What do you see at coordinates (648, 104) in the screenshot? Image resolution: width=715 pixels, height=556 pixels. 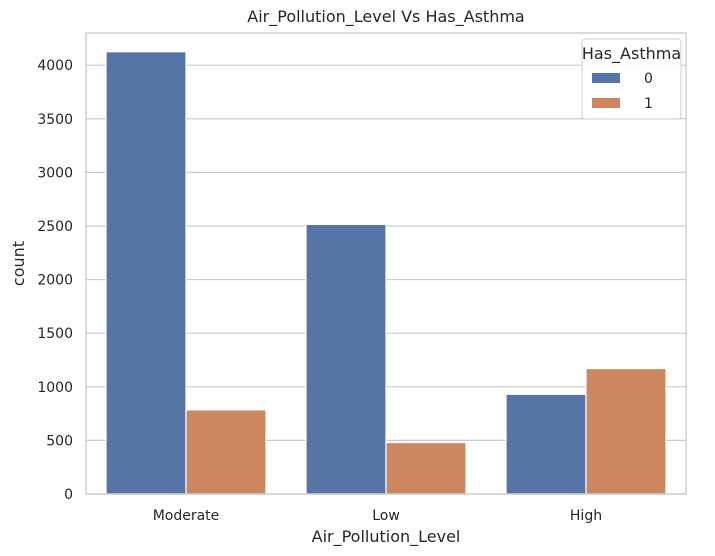 I see `legend-label-1: 1` at bounding box center [648, 104].